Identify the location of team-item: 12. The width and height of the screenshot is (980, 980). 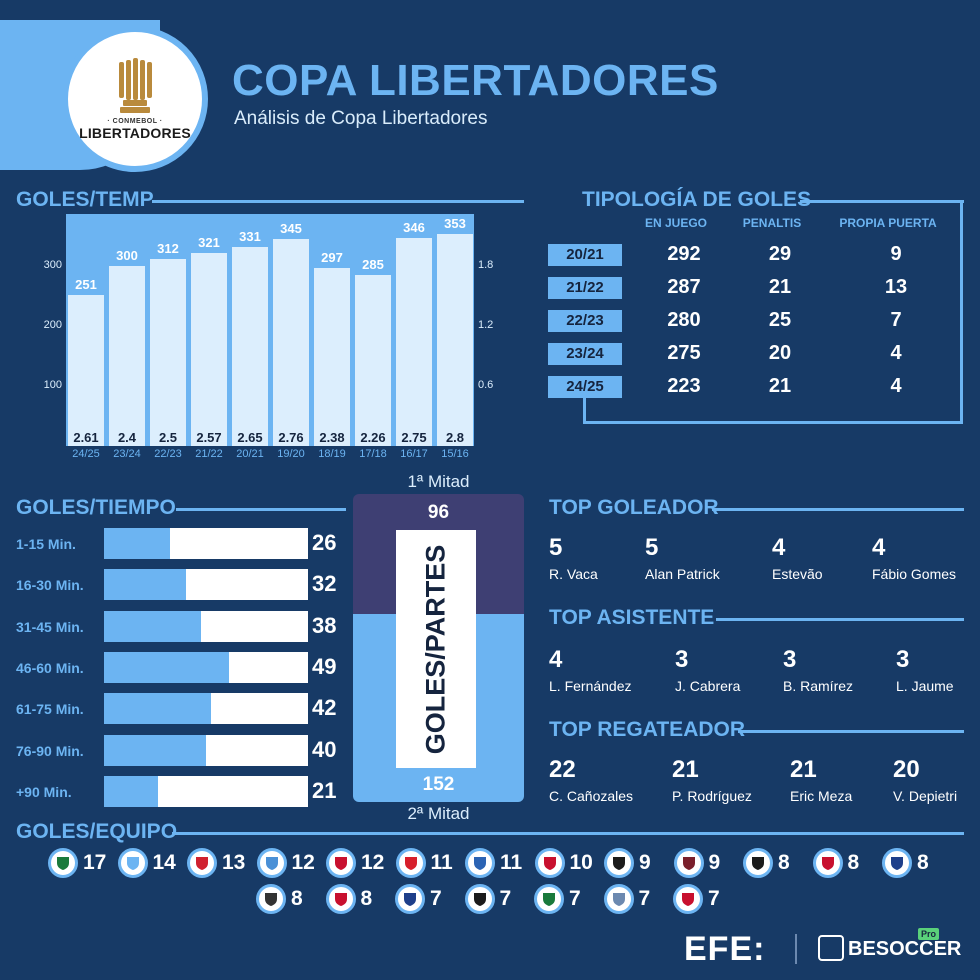
(355, 863).